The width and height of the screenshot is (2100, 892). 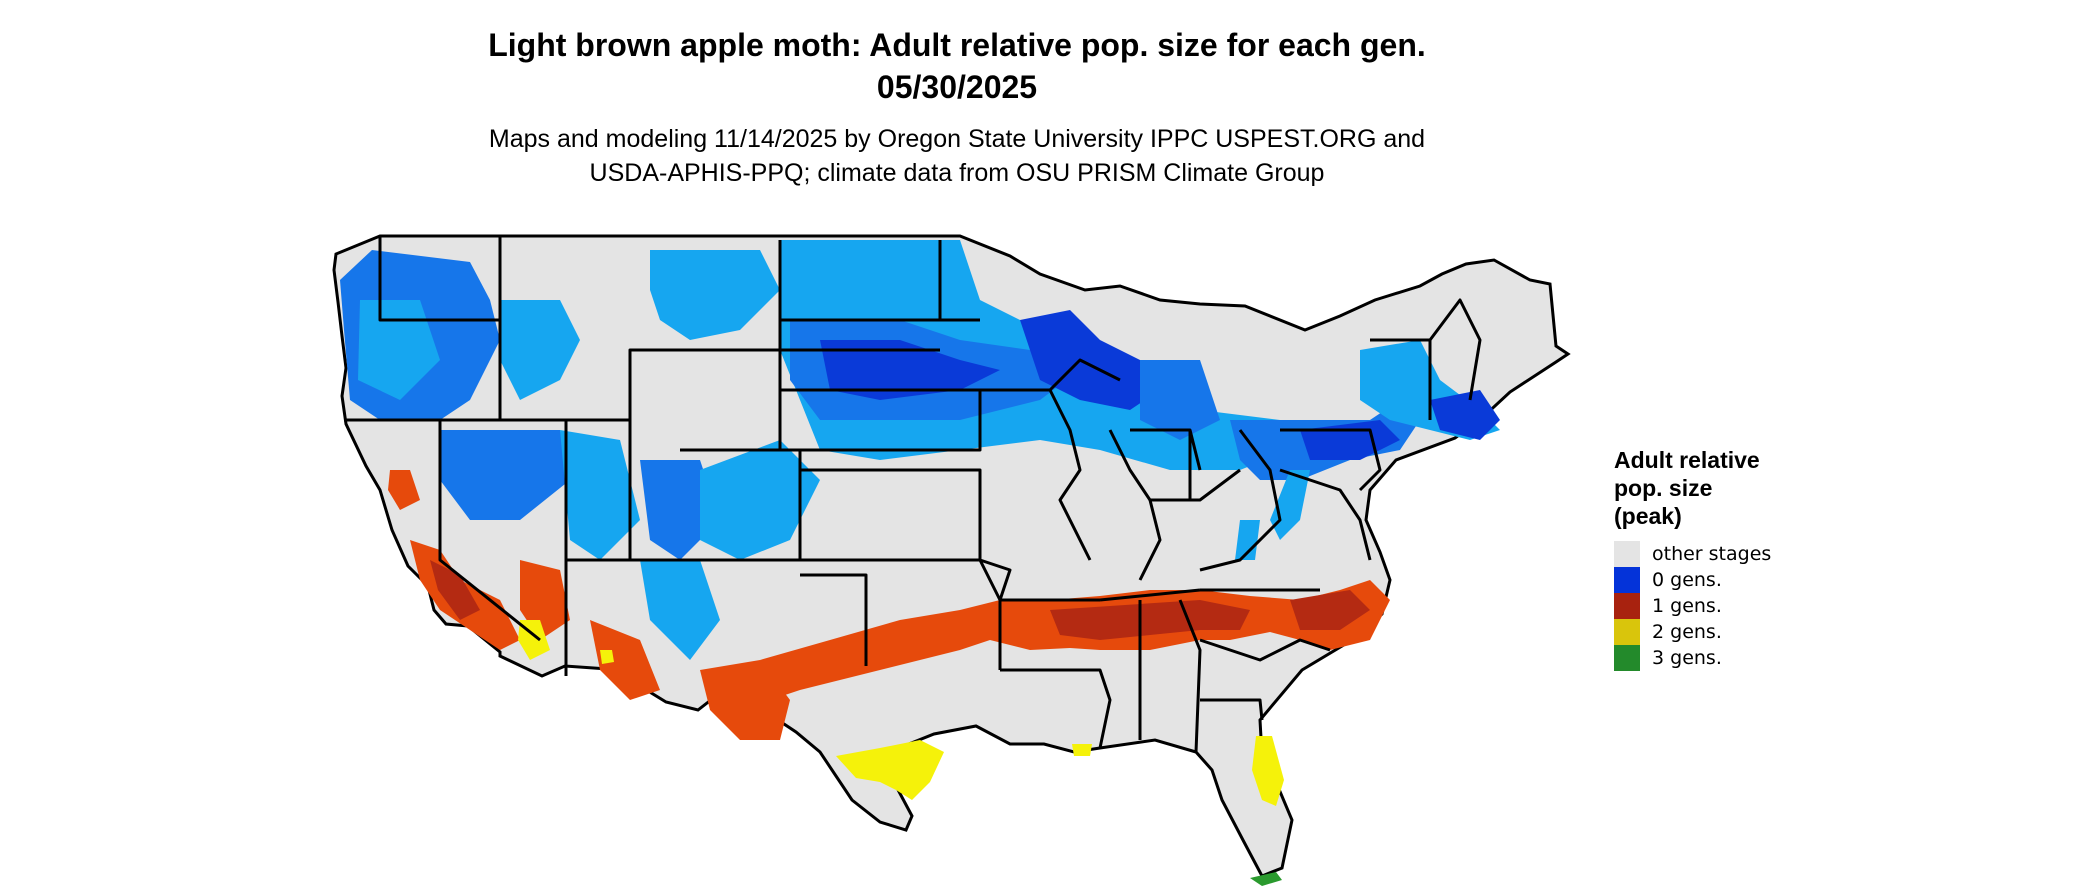 What do you see at coordinates (1687, 632) in the screenshot?
I see `legend-label: 2 gens.` at bounding box center [1687, 632].